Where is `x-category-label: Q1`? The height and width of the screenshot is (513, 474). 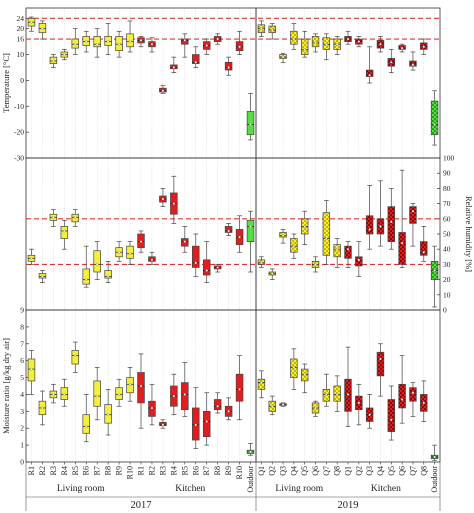
x-category-label: Q1 is located at coordinates (348, 471).